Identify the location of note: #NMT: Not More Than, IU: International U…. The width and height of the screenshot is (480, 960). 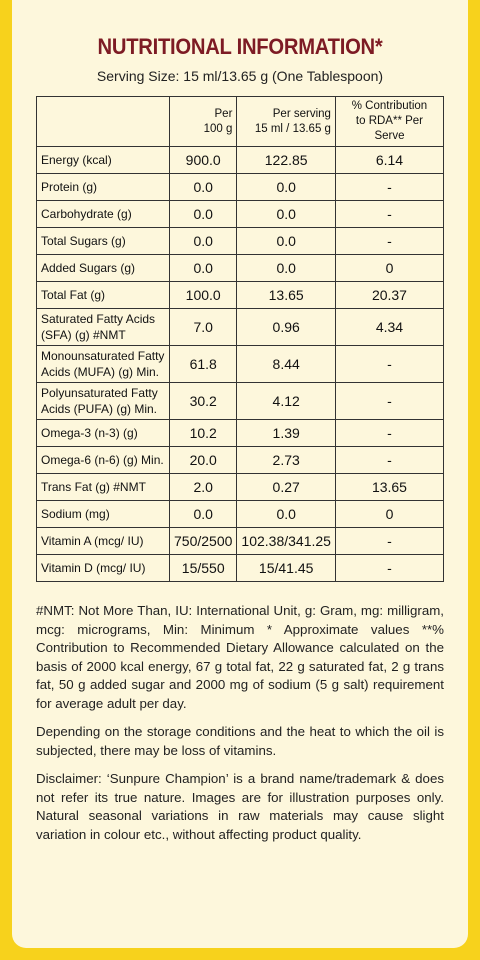
(240, 657).